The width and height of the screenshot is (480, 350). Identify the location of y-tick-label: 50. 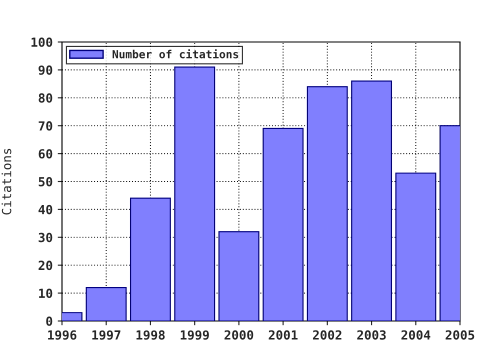
(45, 181).